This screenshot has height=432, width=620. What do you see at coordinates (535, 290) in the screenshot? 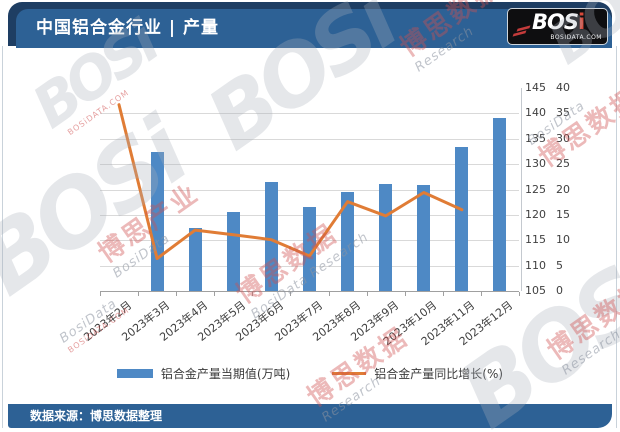
I see `primary-axis-tick-label: 105` at bounding box center [535, 290].